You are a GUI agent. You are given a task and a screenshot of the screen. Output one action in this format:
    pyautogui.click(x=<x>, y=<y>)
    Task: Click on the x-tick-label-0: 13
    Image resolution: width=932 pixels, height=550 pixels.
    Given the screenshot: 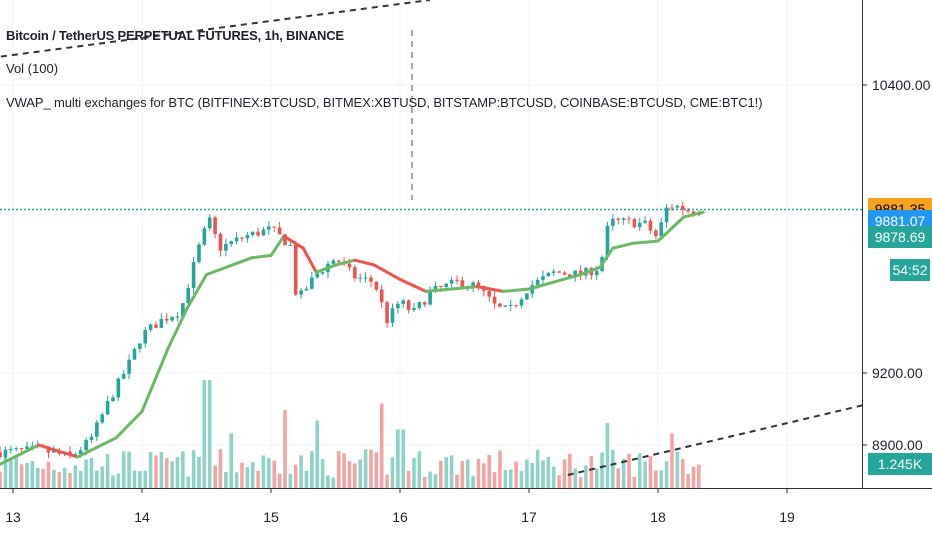 What is the action you would take?
    pyautogui.click(x=13, y=517)
    